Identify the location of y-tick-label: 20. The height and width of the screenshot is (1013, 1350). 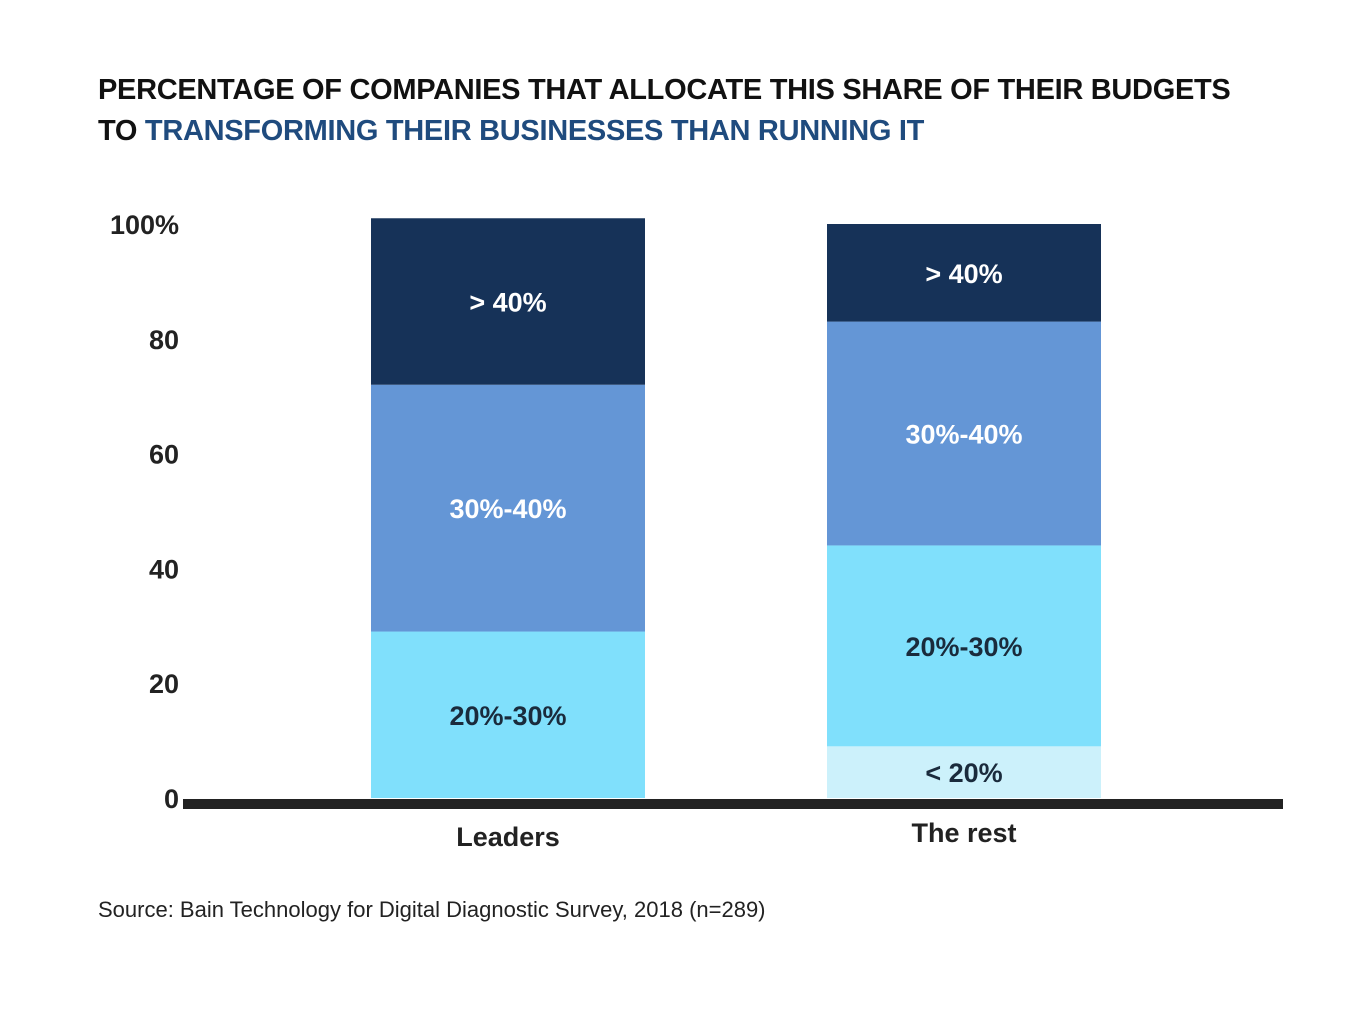
(164, 684).